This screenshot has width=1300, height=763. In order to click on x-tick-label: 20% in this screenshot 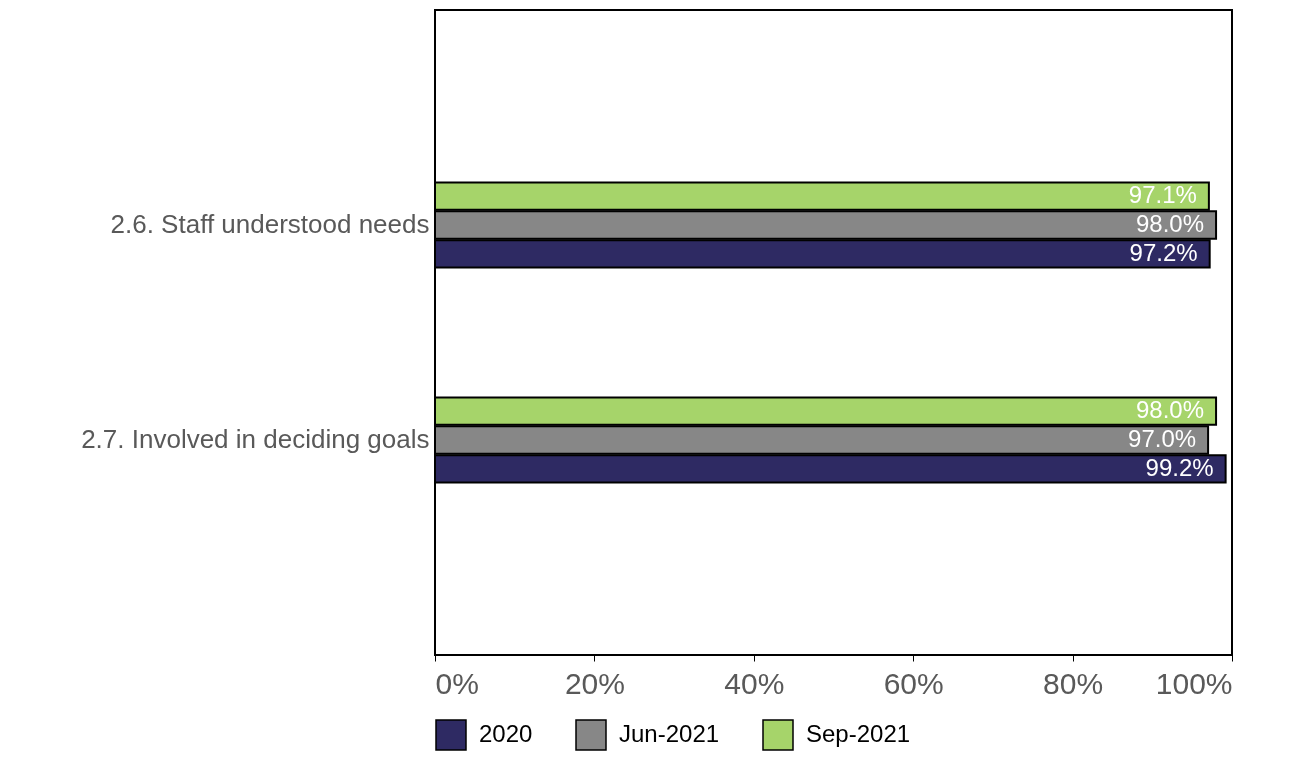, I will do `click(594, 683)`.